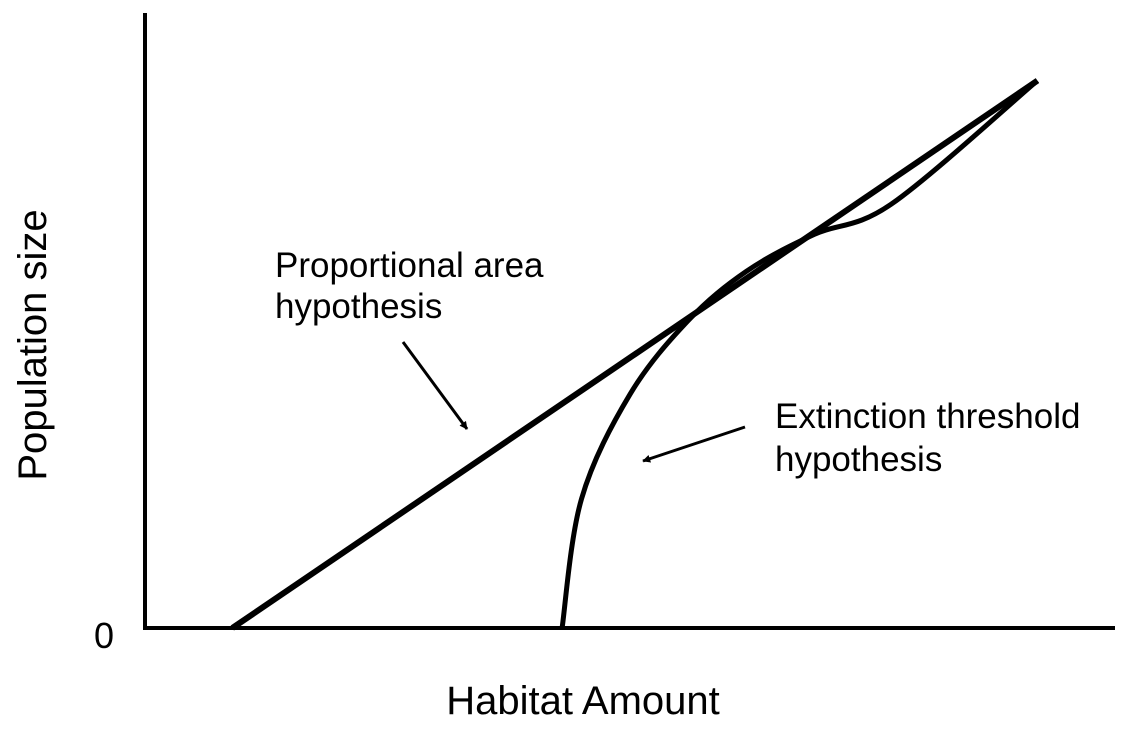  What do you see at coordinates (33, 344) in the screenshot?
I see `y-axis-title: Population size` at bounding box center [33, 344].